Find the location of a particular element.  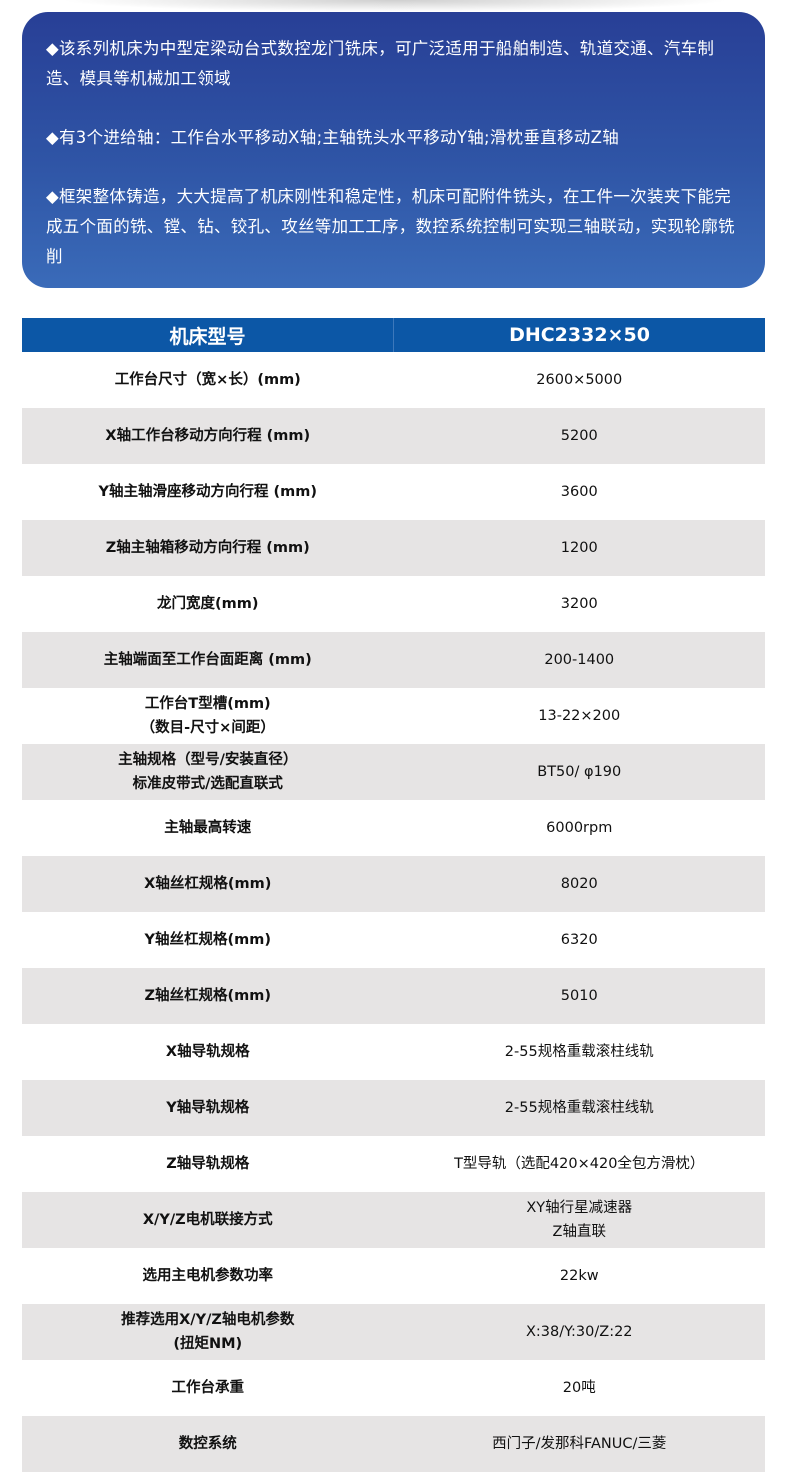

spec-name: X轴丝杠规格(mm) is located at coordinates (208, 884).